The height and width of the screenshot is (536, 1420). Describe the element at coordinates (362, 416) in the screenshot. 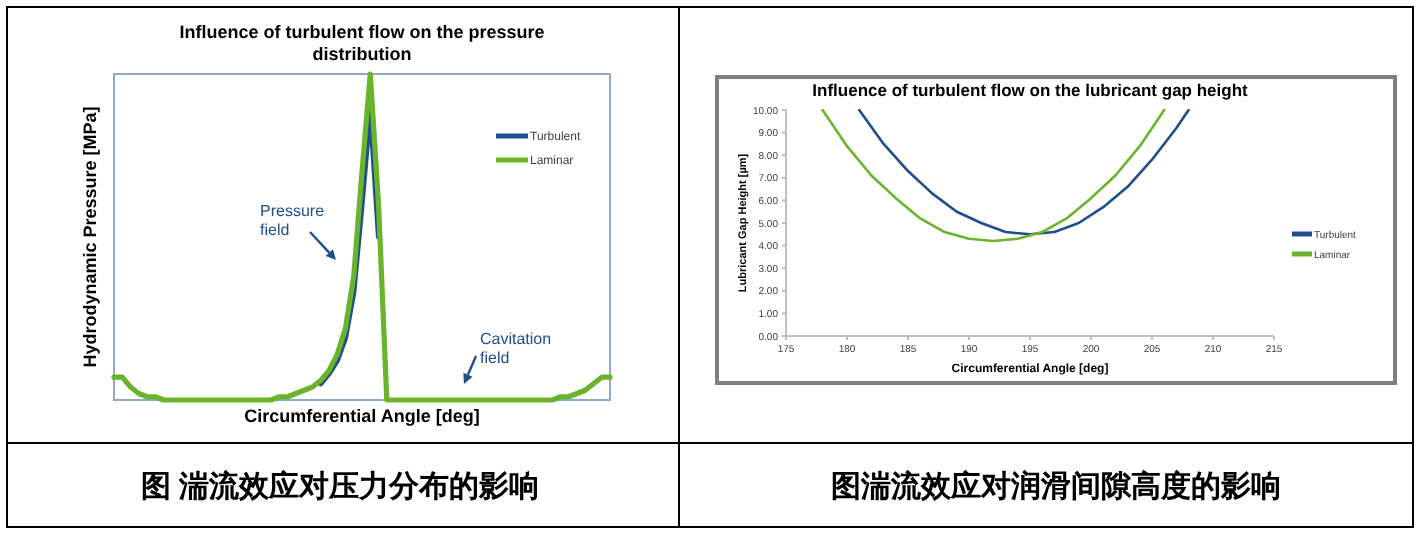

I see `x-axis-title: Circumferential Angle [deg]` at that location.